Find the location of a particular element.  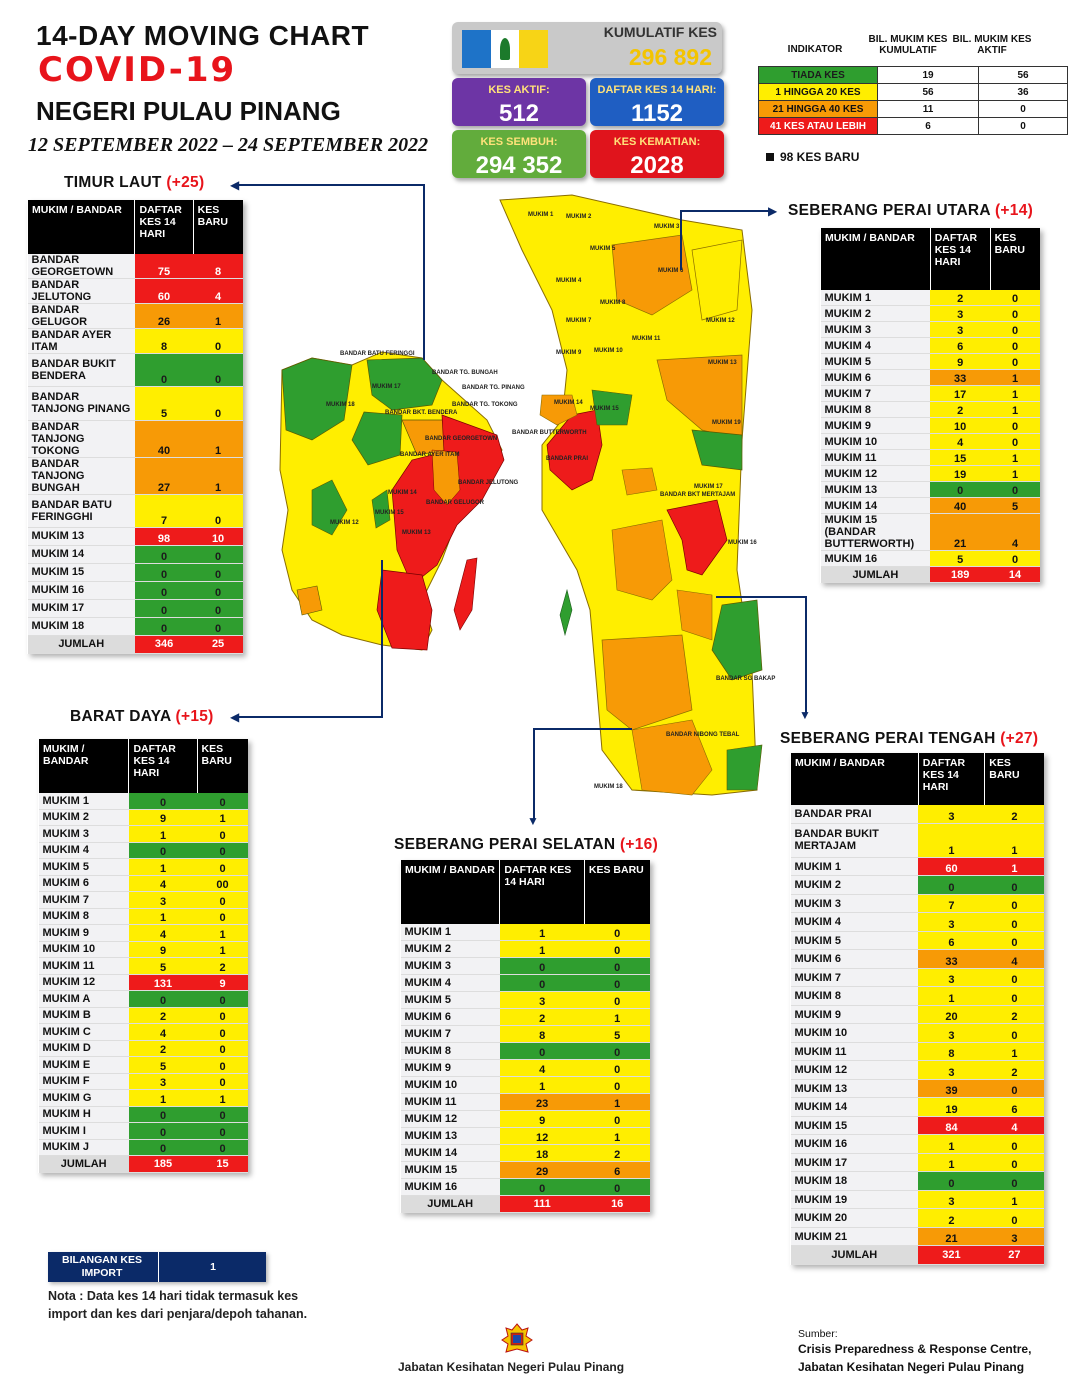

map-label-butterworth: BANDAR BUTTERWORTH is located at coordinates (549, 433).